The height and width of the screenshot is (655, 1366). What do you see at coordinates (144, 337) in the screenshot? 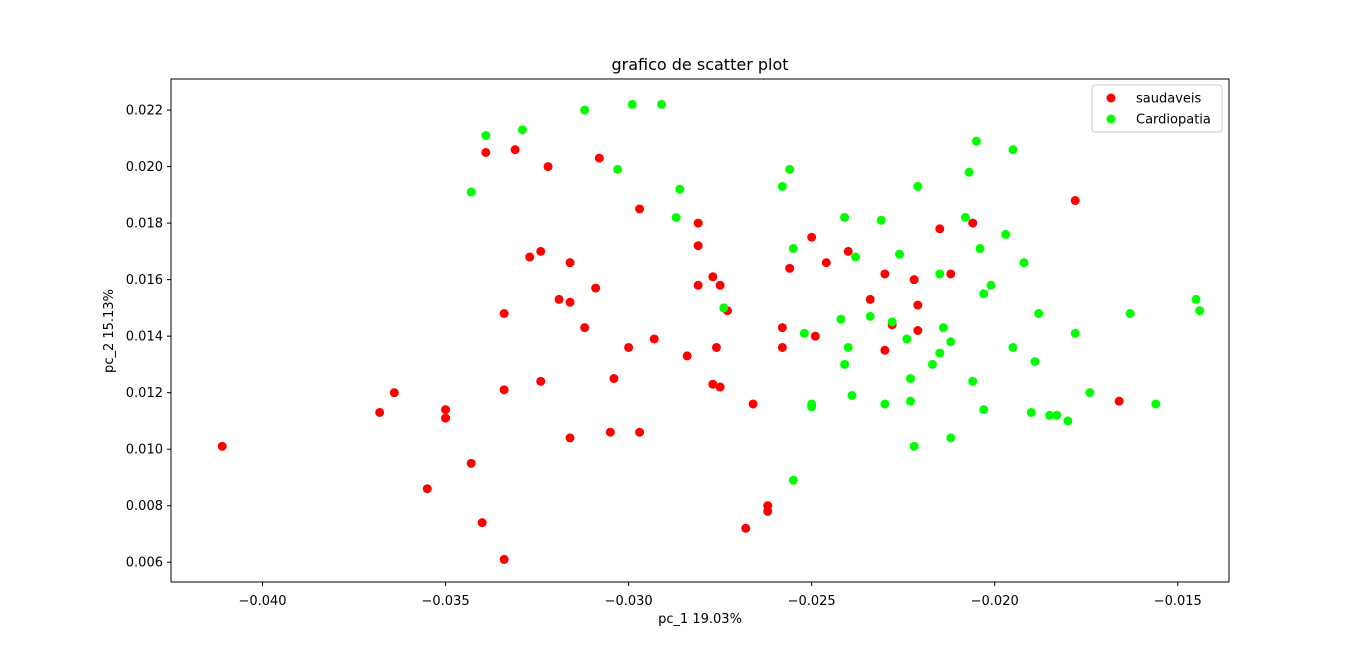
I see `y-tick-label: 0.014` at bounding box center [144, 337].